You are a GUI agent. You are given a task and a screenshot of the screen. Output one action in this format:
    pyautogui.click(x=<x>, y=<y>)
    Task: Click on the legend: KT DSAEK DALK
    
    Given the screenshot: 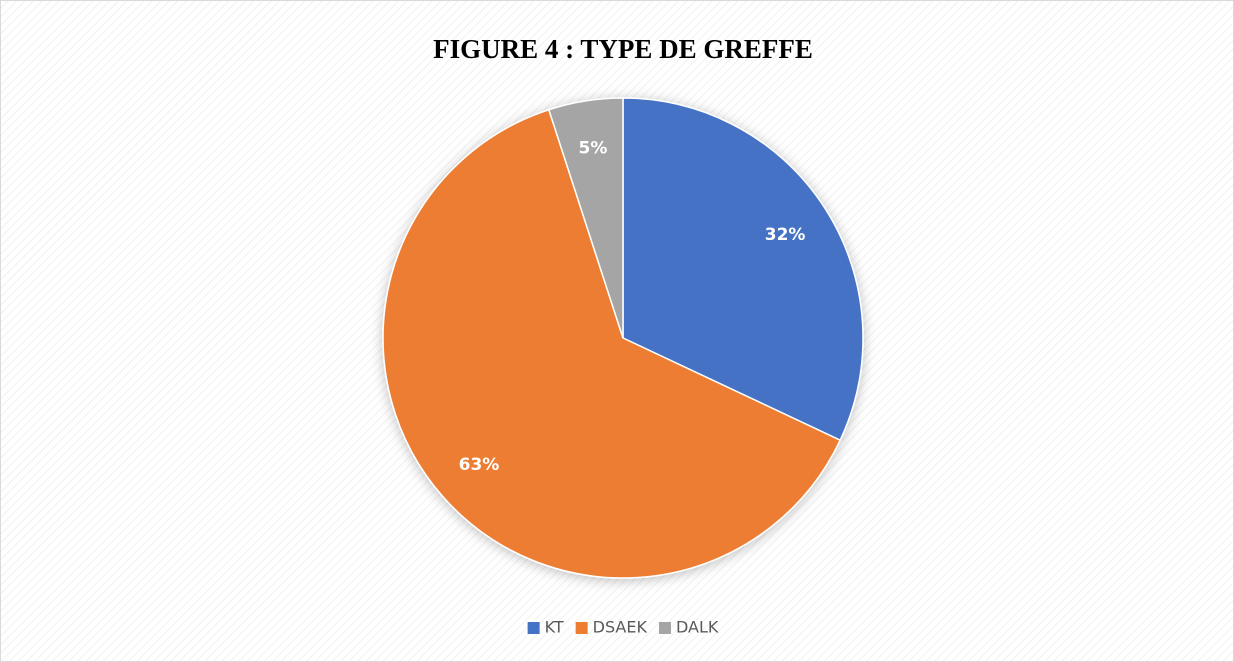 What is the action you would take?
    pyautogui.click(x=623, y=627)
    